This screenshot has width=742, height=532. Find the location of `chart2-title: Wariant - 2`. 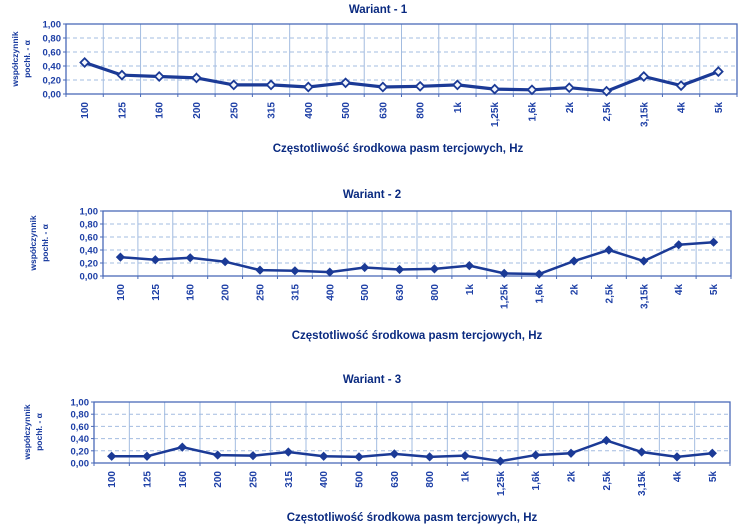

chart2-title: Wariant - 2 is located at coordinates (372, 195).